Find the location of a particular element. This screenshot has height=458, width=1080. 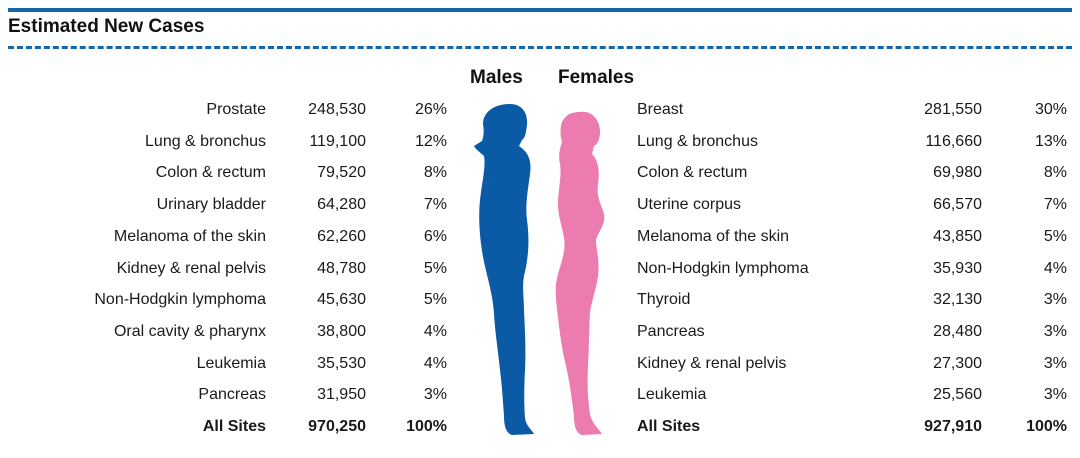

female-cases-cell: 69,980 is located at coordinates (957, 173).